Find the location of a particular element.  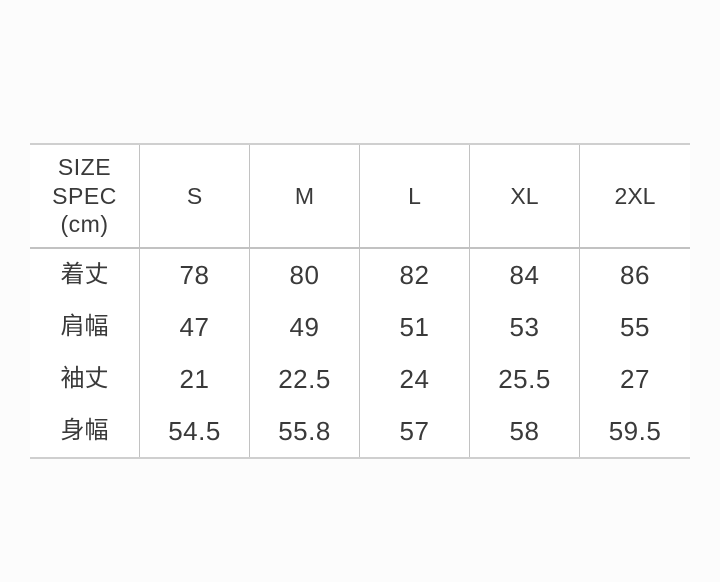

column-header-xl: XL is located at coordinates (525, 197).